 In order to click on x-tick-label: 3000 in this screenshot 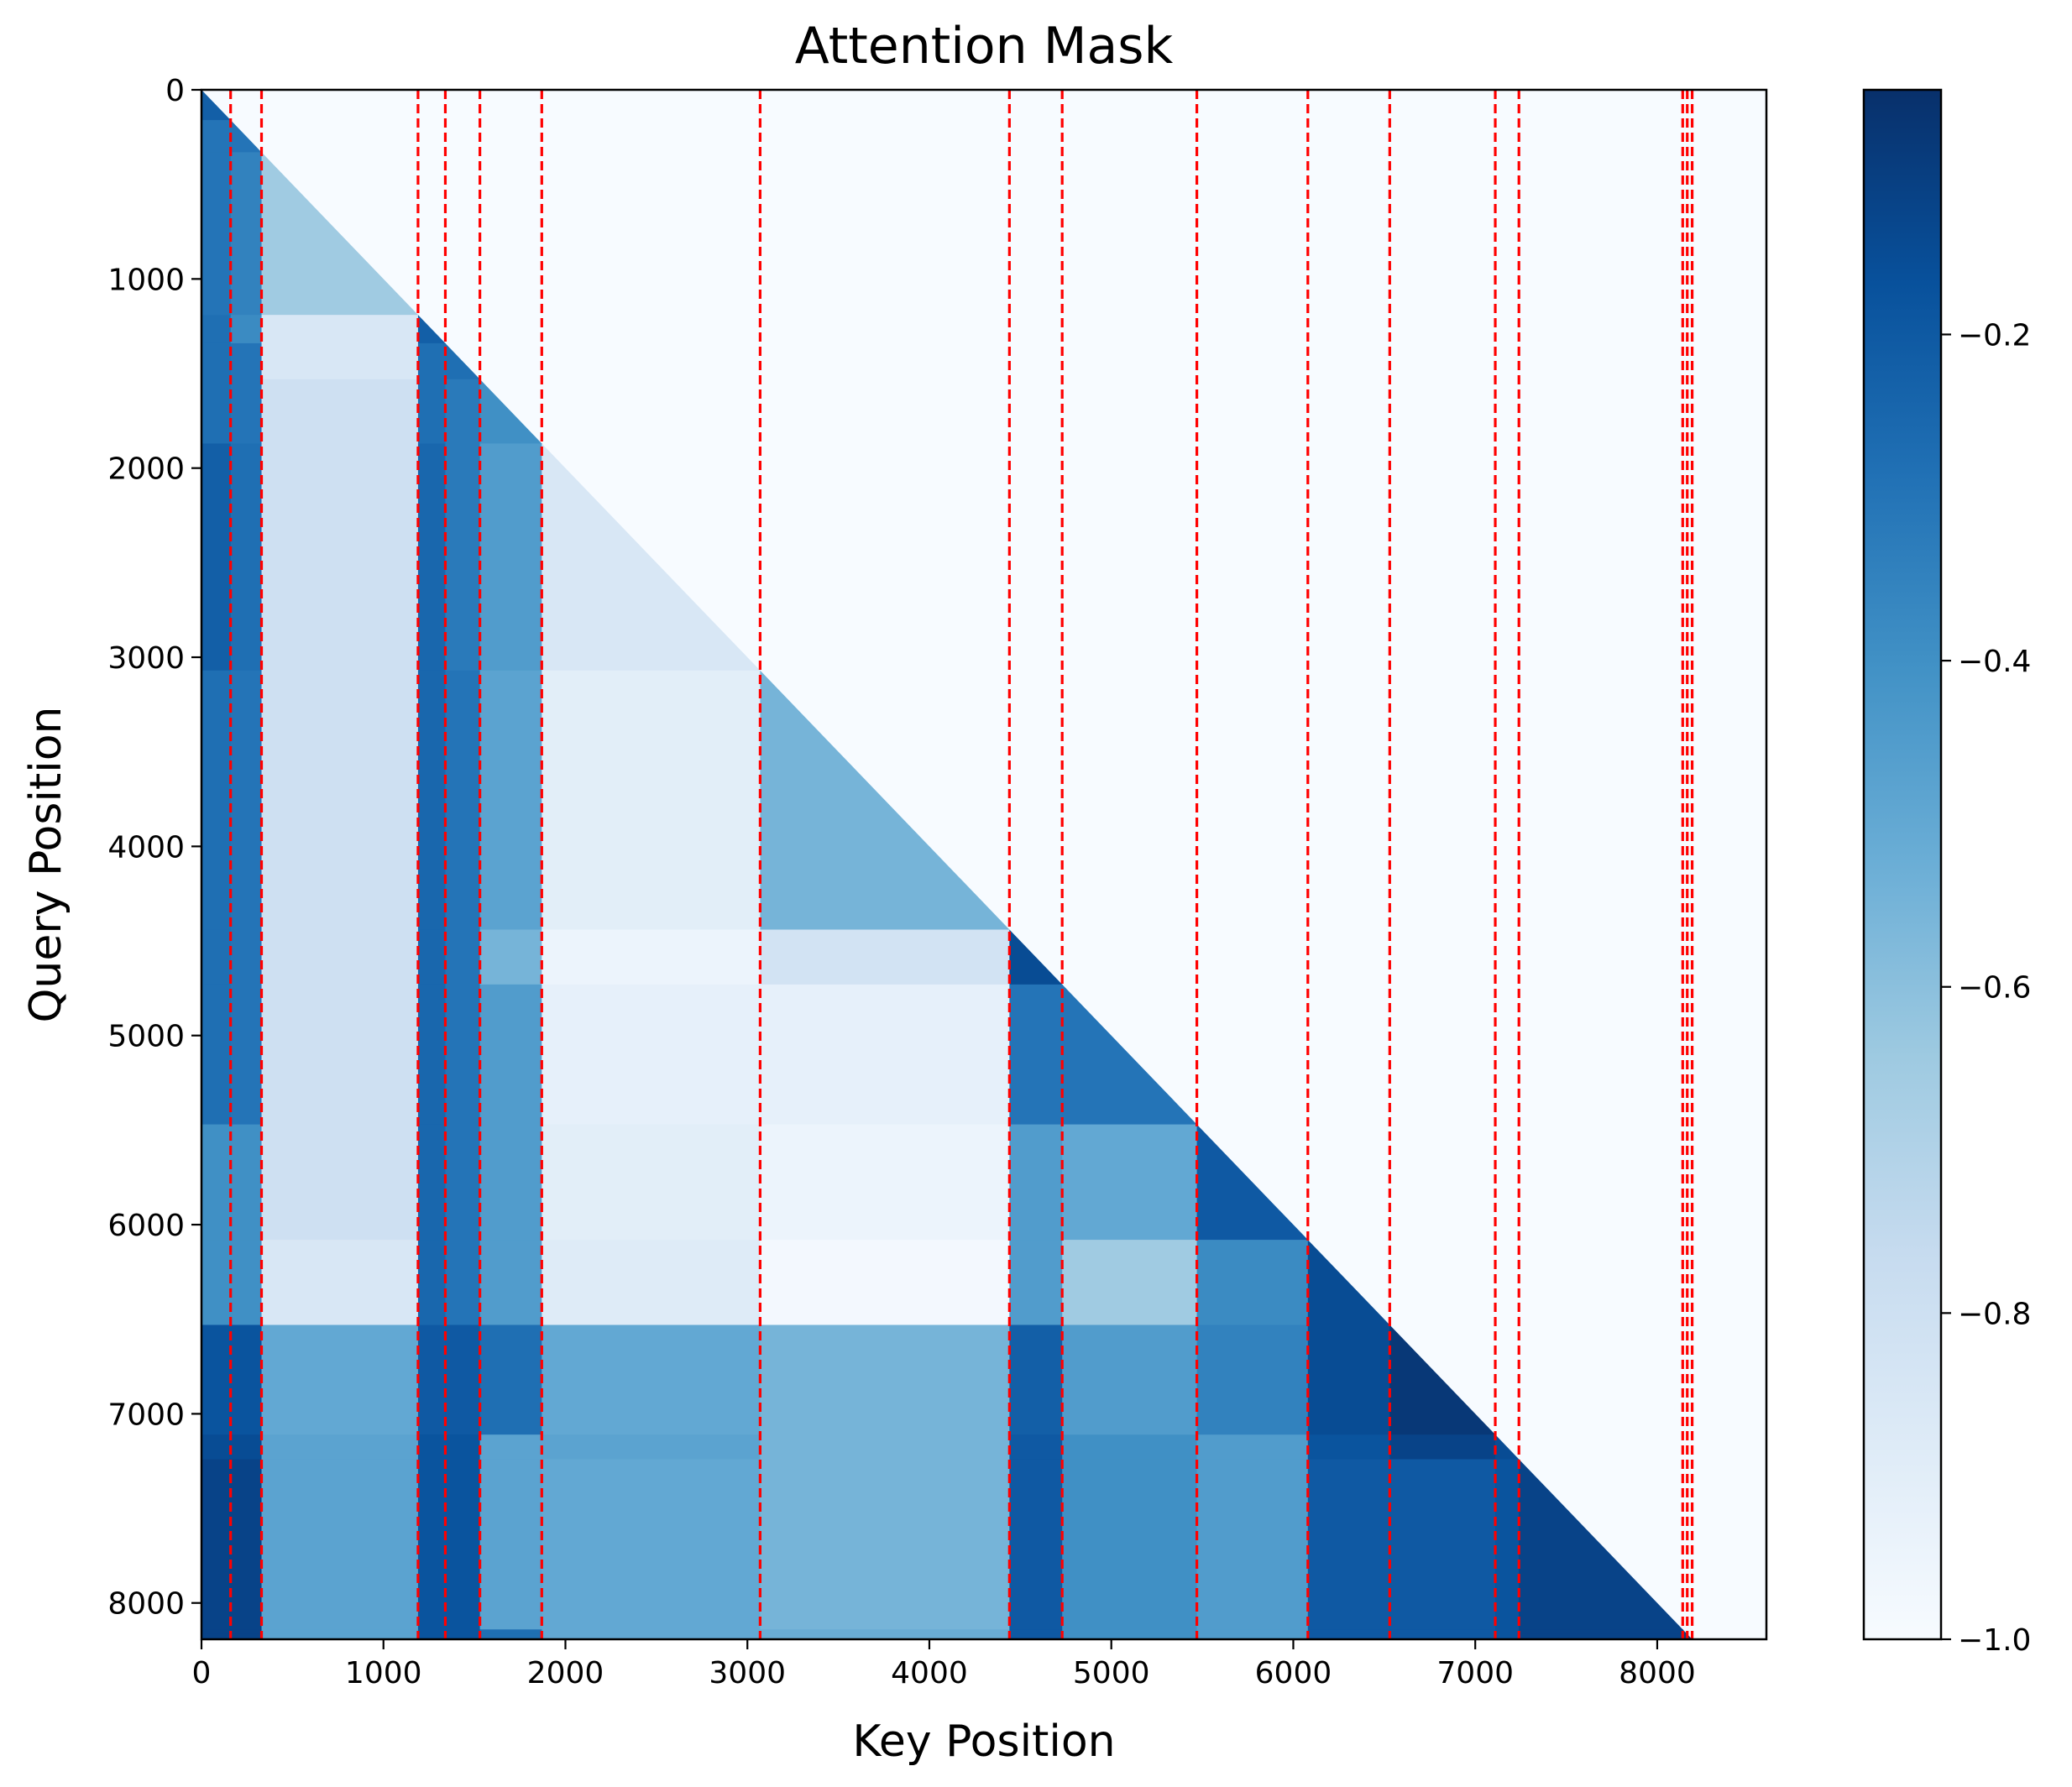, I will do `click(747, 1673)`.